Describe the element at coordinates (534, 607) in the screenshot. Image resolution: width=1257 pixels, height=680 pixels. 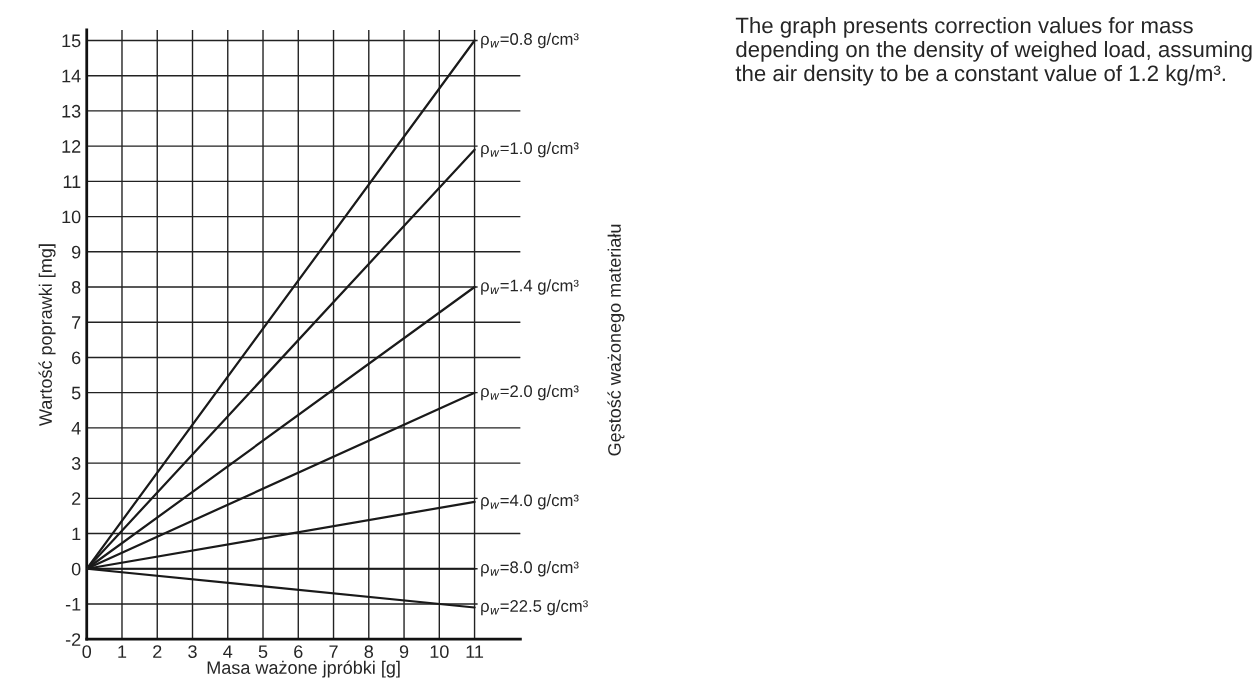
I see `series-label: ρ$_{w}$=22.5 g/cm³` at that location.